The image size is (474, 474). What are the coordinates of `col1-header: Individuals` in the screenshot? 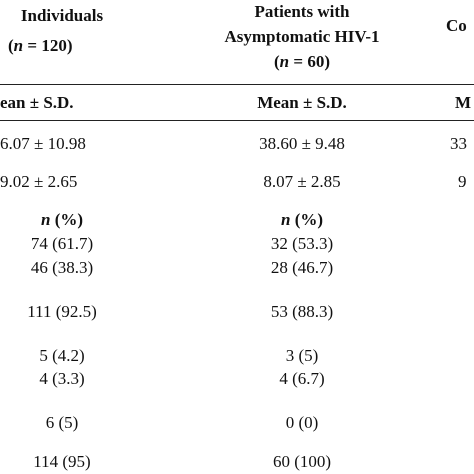 It's located at (62, 15).